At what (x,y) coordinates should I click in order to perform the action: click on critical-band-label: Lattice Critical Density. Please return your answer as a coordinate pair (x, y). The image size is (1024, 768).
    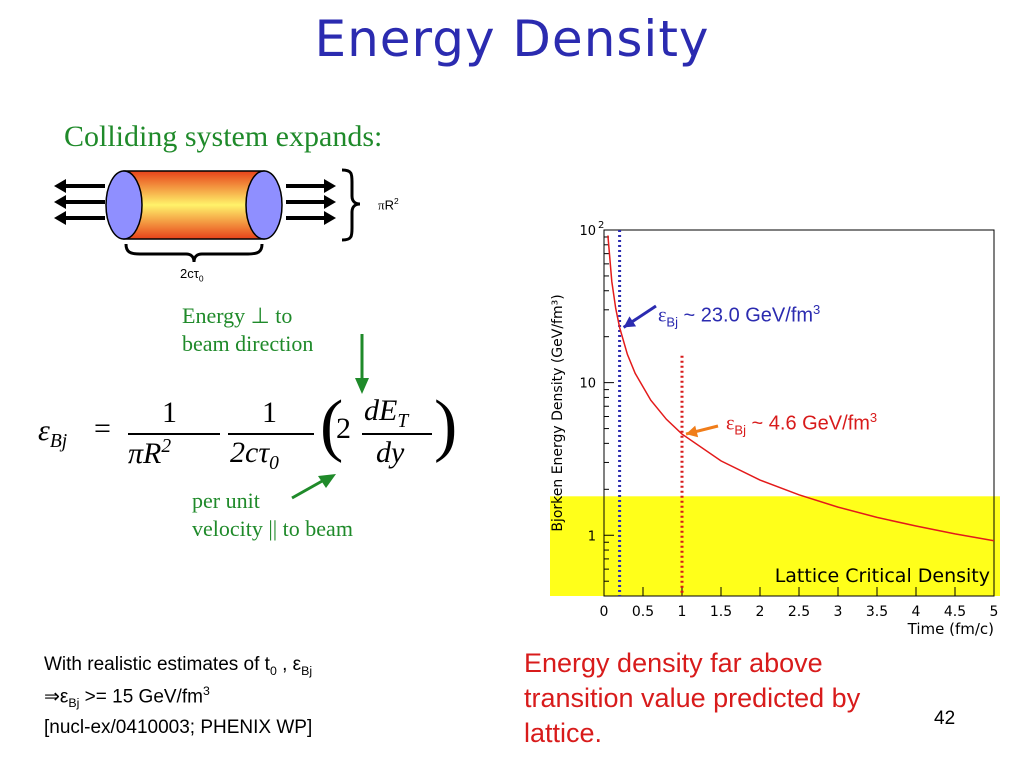
    Looking at the image, I should click on (882, 576).